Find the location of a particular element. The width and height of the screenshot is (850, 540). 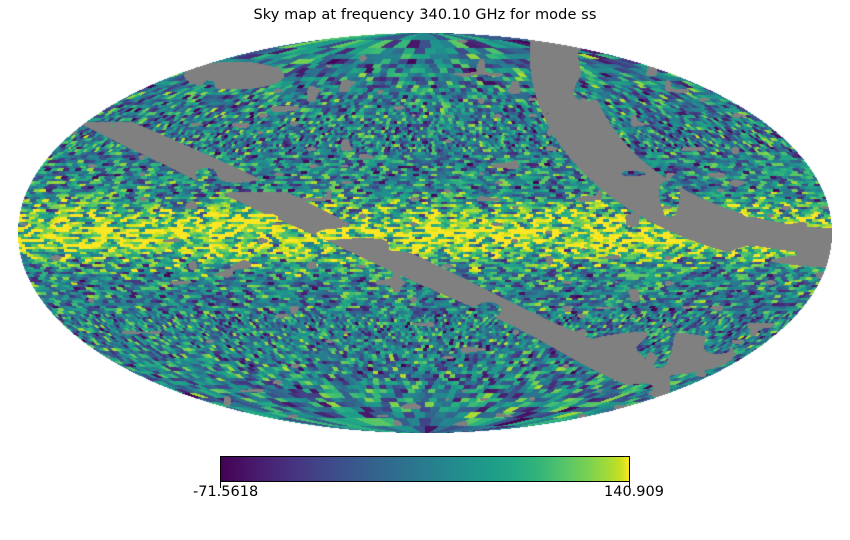

colorbar-max-label: 140.909 is located at coordinates (634, 492).